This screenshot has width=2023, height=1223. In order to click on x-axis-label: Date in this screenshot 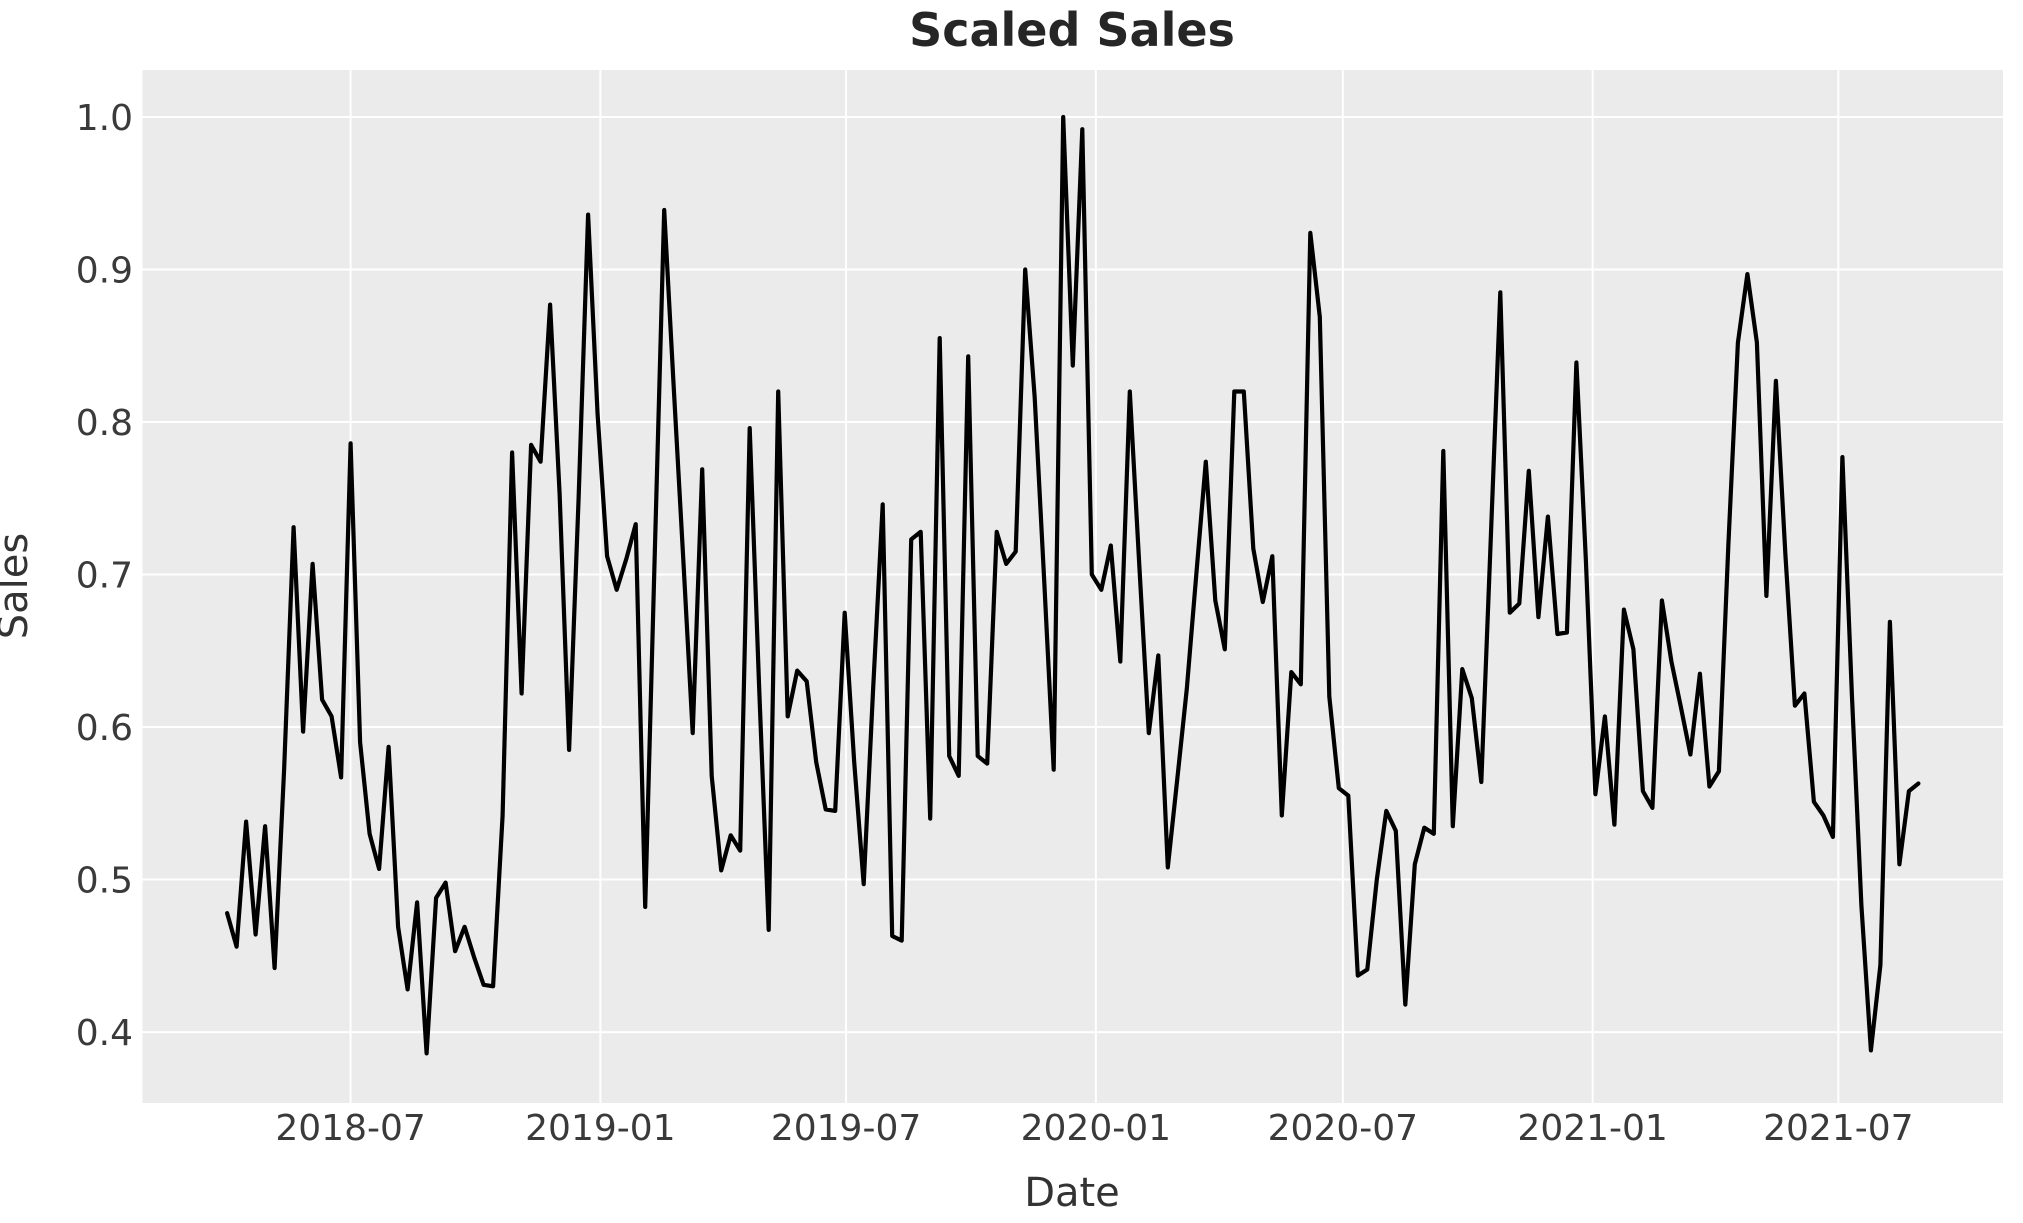, I will do `click(1072, 1193)`.